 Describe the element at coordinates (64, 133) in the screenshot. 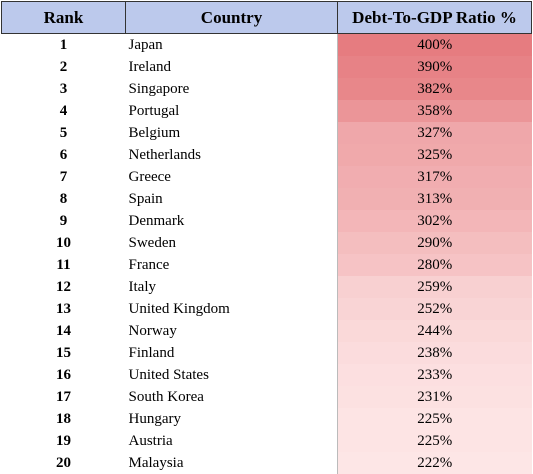

I see `rank-cell: 5` at that location.